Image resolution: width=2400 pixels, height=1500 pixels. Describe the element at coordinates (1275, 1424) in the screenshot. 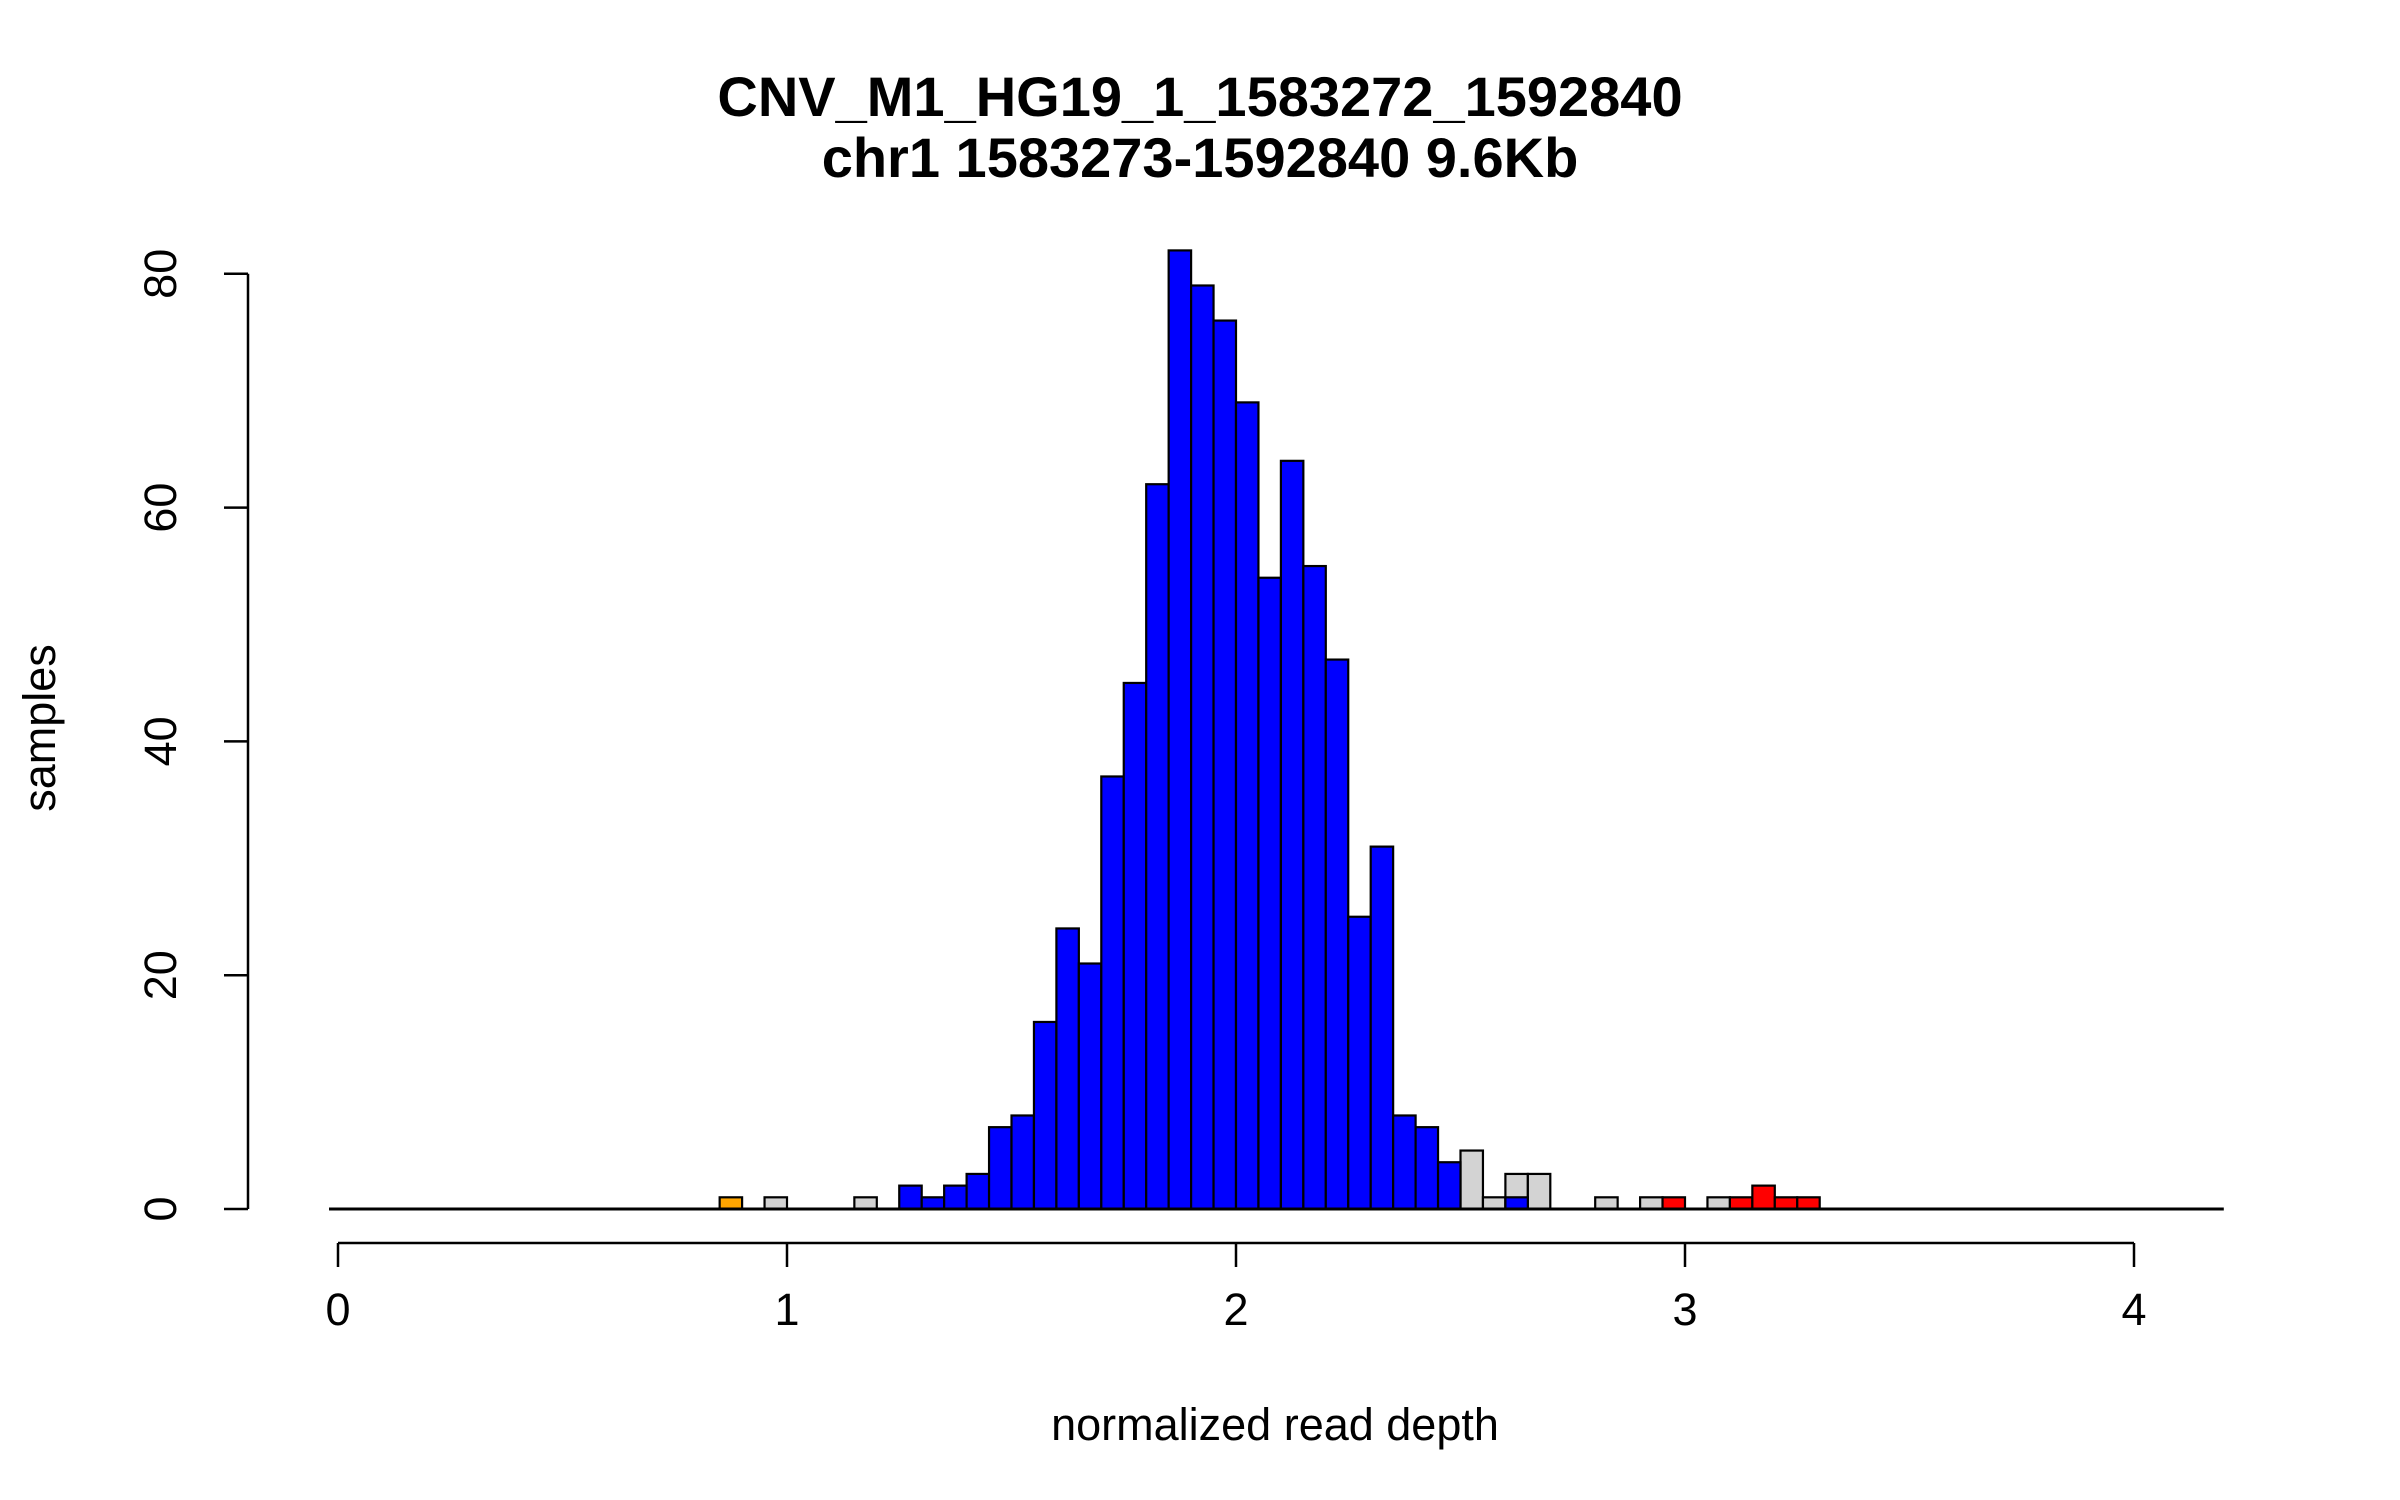

I see `x-axis-label: normalized read depth` at that location.